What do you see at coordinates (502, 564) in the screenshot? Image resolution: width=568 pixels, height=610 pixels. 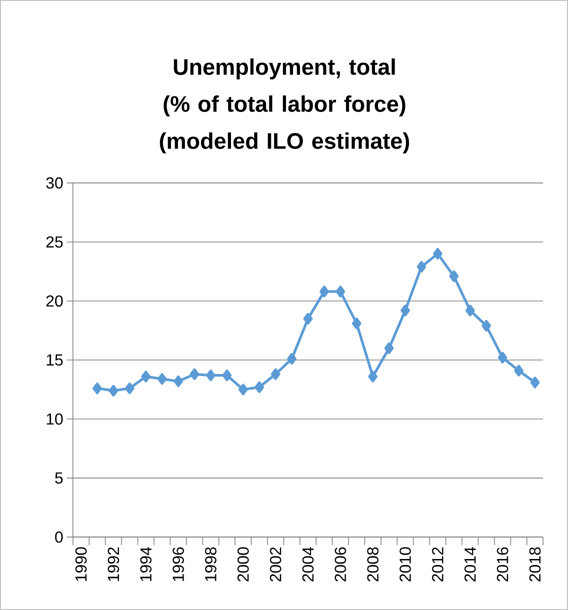 I see `x-tick-label: 2016` at bounding box center [502, 564].